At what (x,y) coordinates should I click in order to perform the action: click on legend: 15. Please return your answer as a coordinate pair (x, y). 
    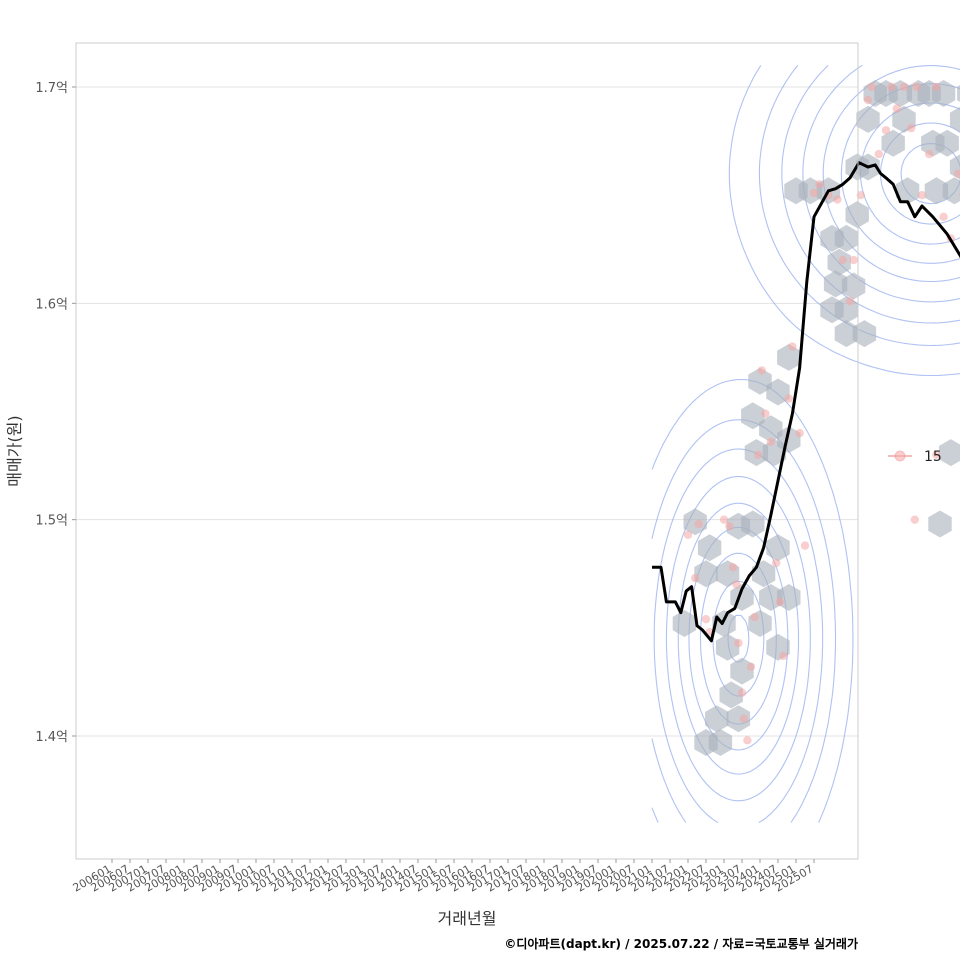
    Looking at the image, I should click on (915, 457).